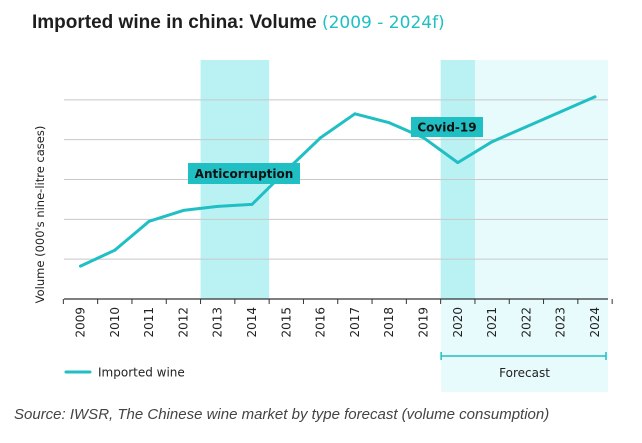  What do you see at coordinates (174, 22) in the screenshot?
I see `chart-title-main: Imported wine in china: Volume` at bounding box center [174, 22].